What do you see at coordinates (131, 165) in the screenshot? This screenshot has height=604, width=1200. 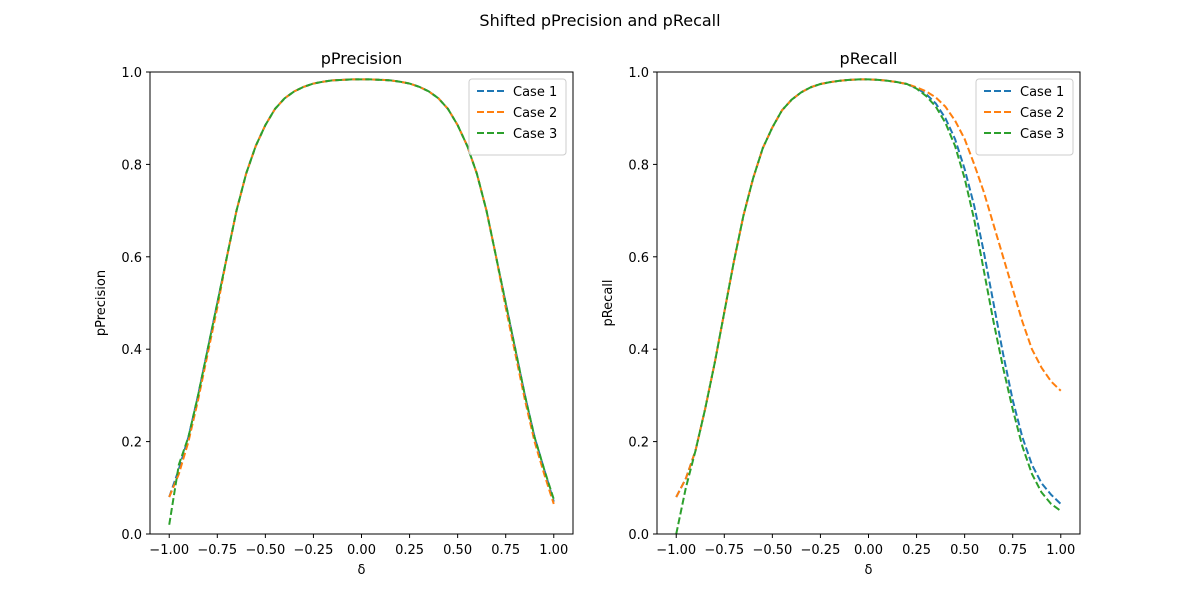 I see `precision-y-tick-label: 0.8` at bounding box center [131, 165].